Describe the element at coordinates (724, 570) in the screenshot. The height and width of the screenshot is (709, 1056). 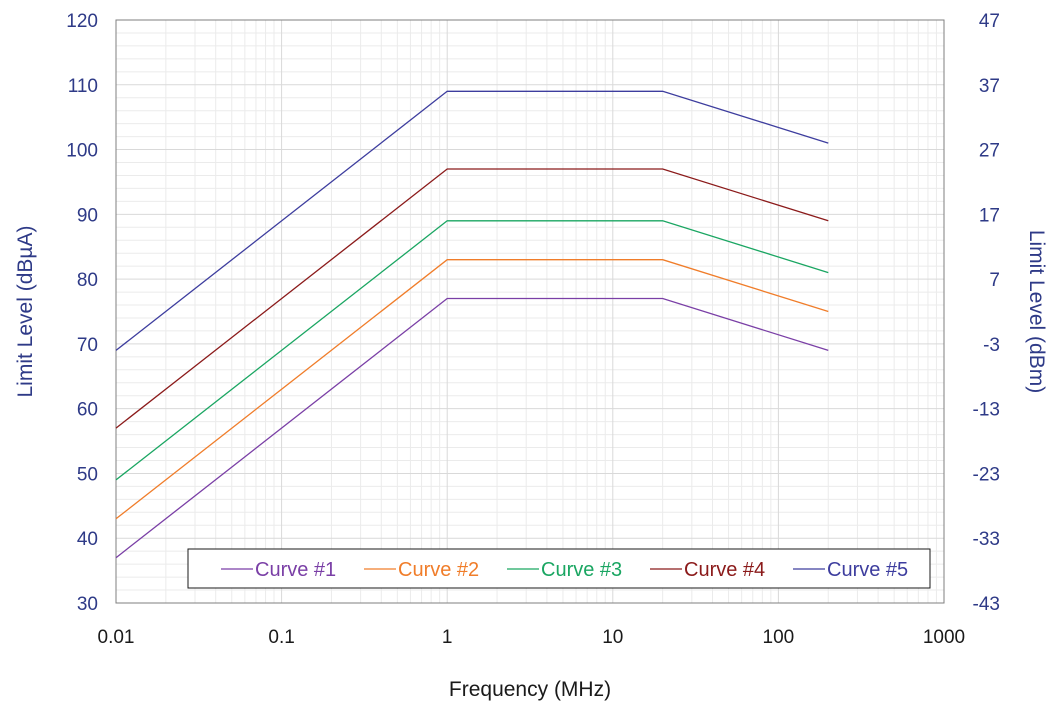
I see `legend-label-4: Curve #4` at that location.